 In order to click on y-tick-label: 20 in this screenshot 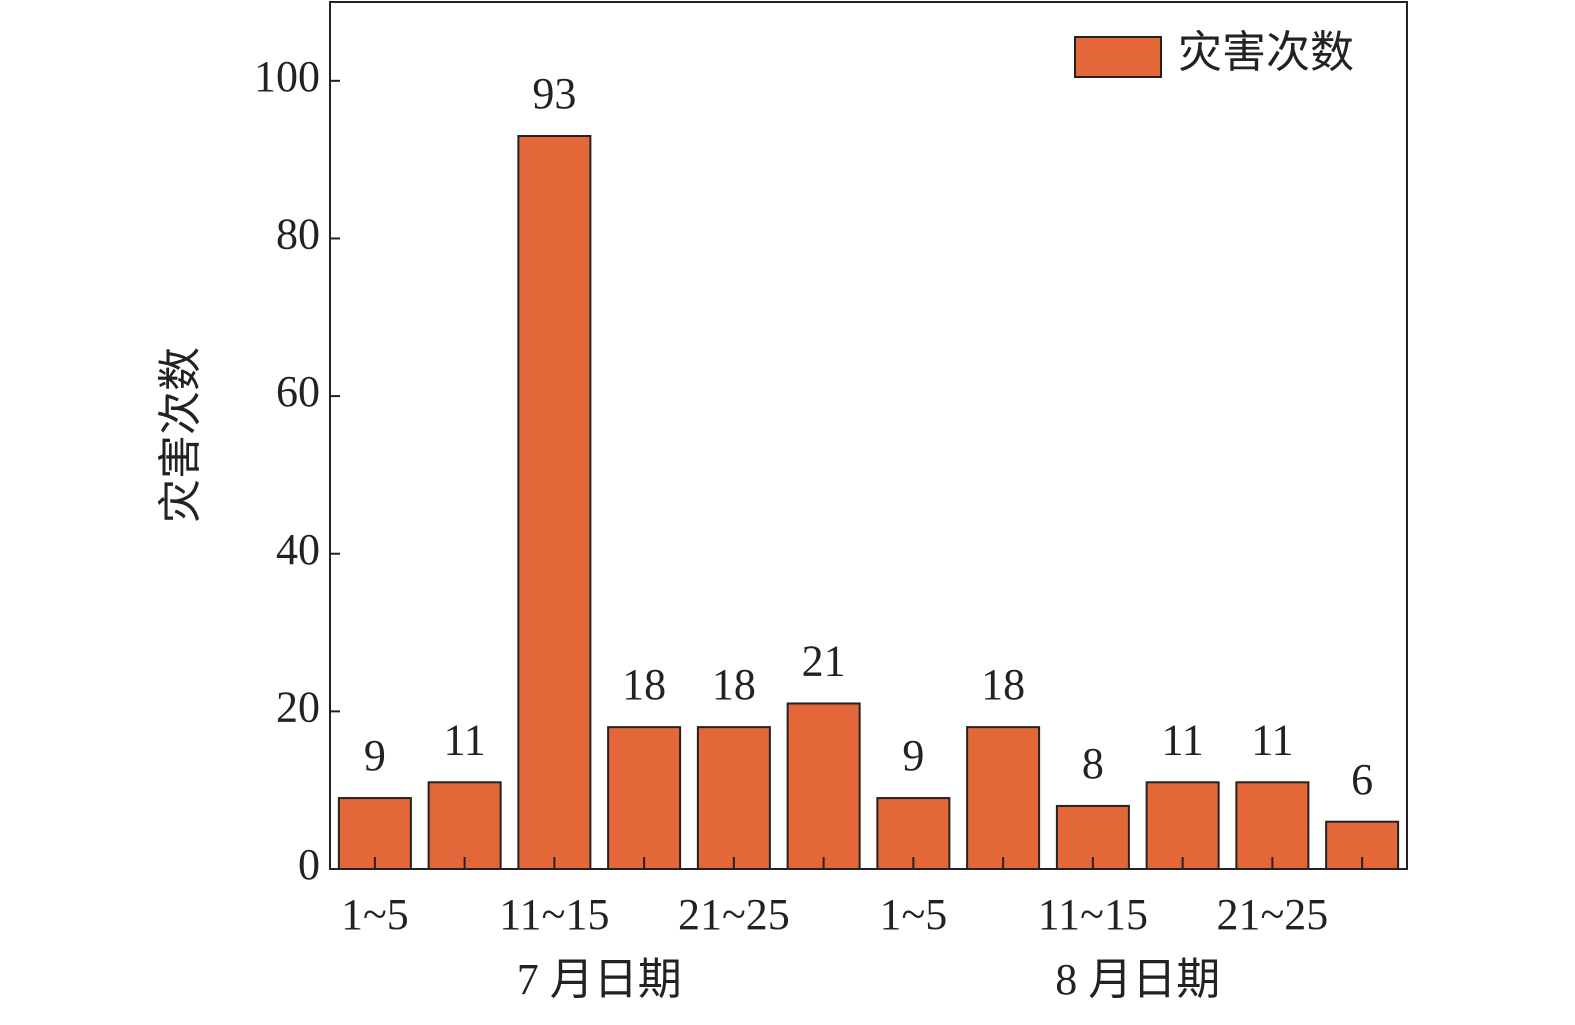, I will do `click(298, 706)`.